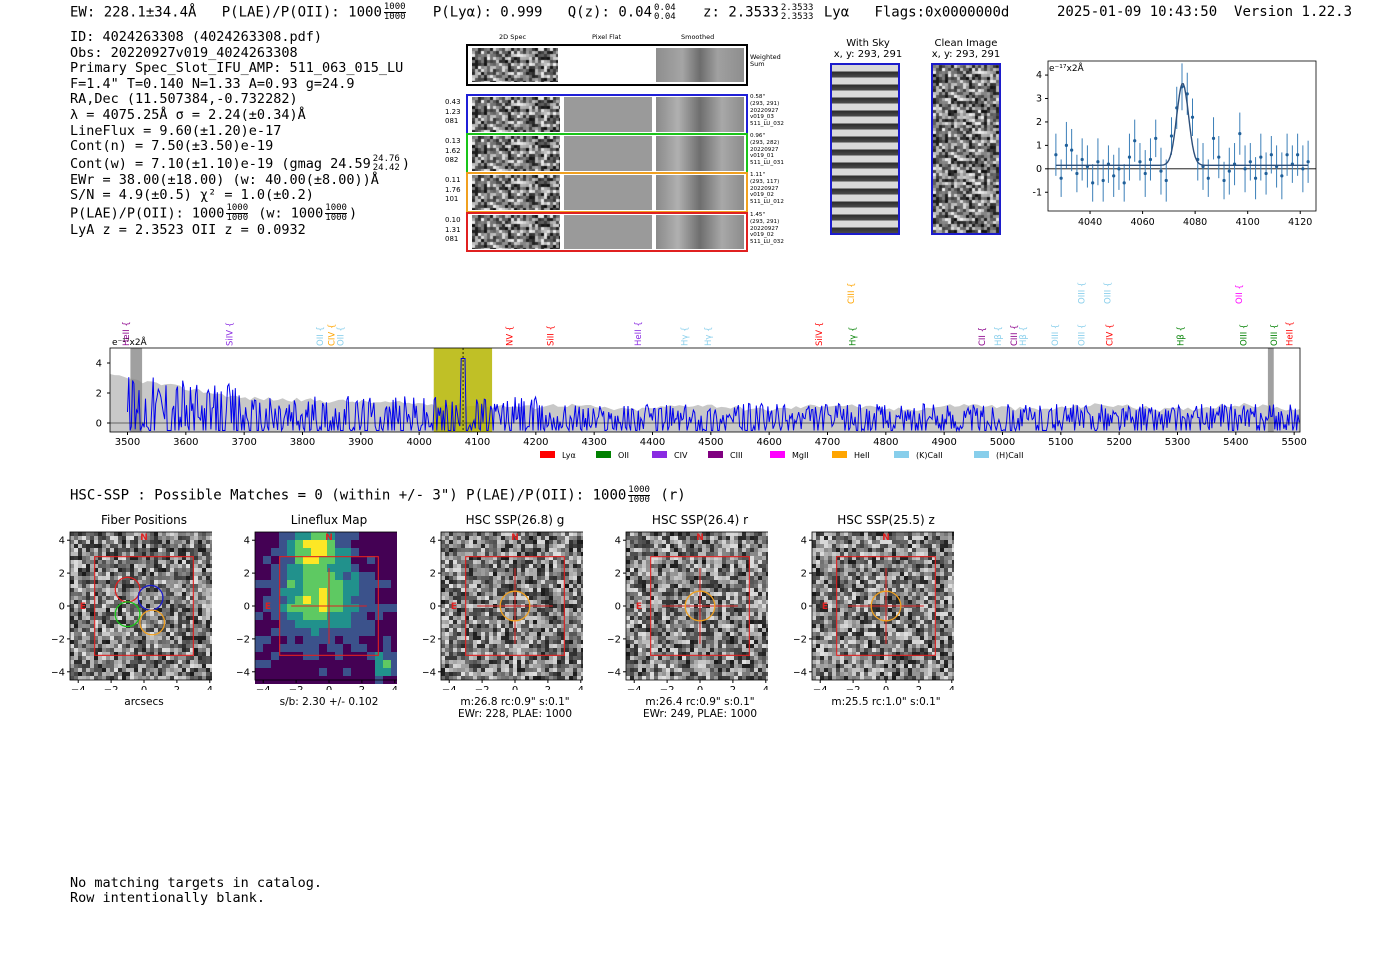 This screenshot has height=953, width=1400. Describe the element at coordinates (1293, 12) in the screenshot. I see `header-version: Version 1.22.3` at that location.